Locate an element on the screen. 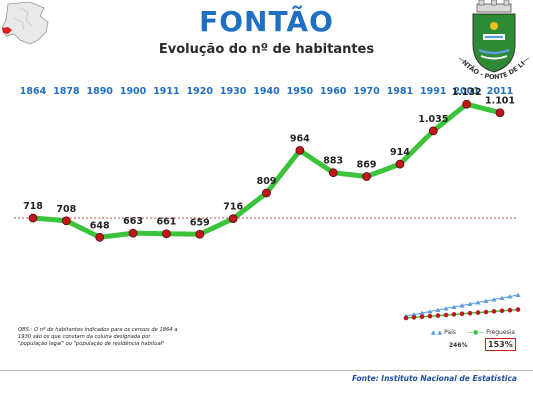  pct-freguesia: 153% is located at coordinates (500, 344).